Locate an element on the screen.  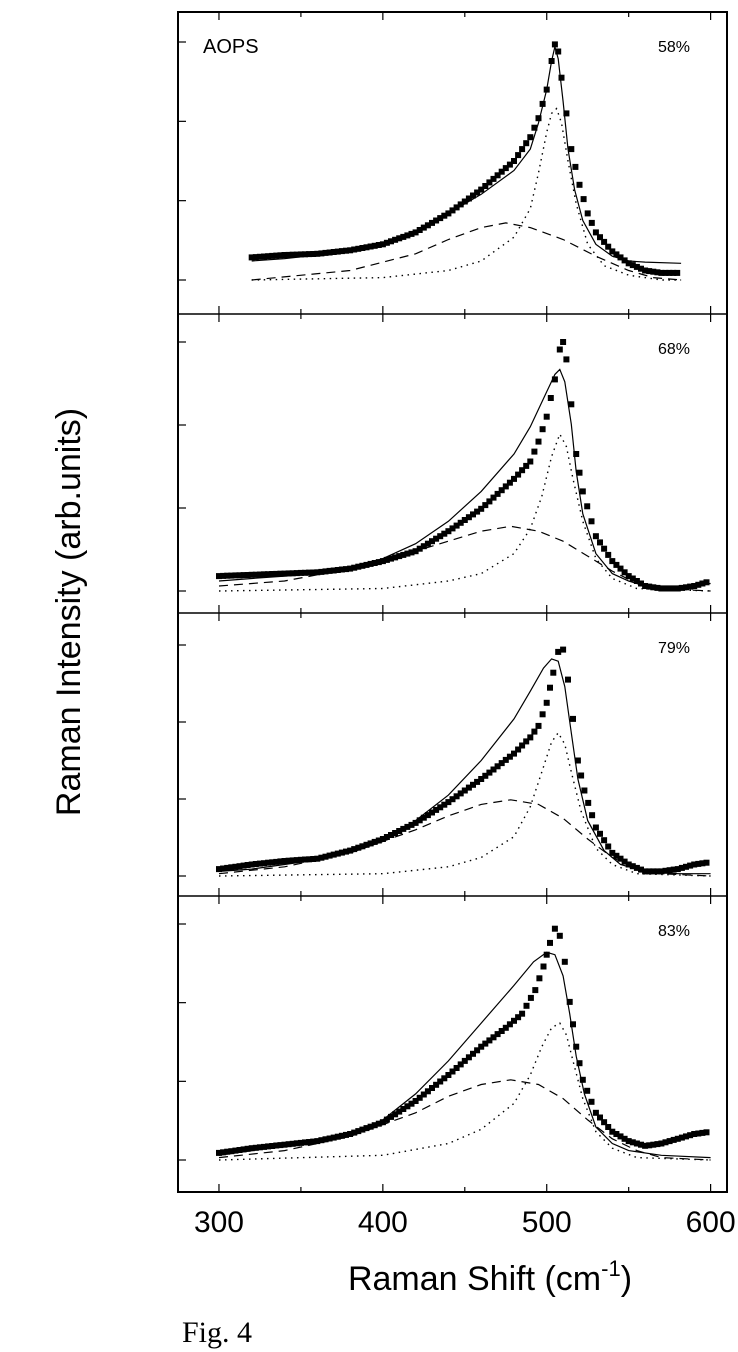
data-series is located at coordinates (463, 760).